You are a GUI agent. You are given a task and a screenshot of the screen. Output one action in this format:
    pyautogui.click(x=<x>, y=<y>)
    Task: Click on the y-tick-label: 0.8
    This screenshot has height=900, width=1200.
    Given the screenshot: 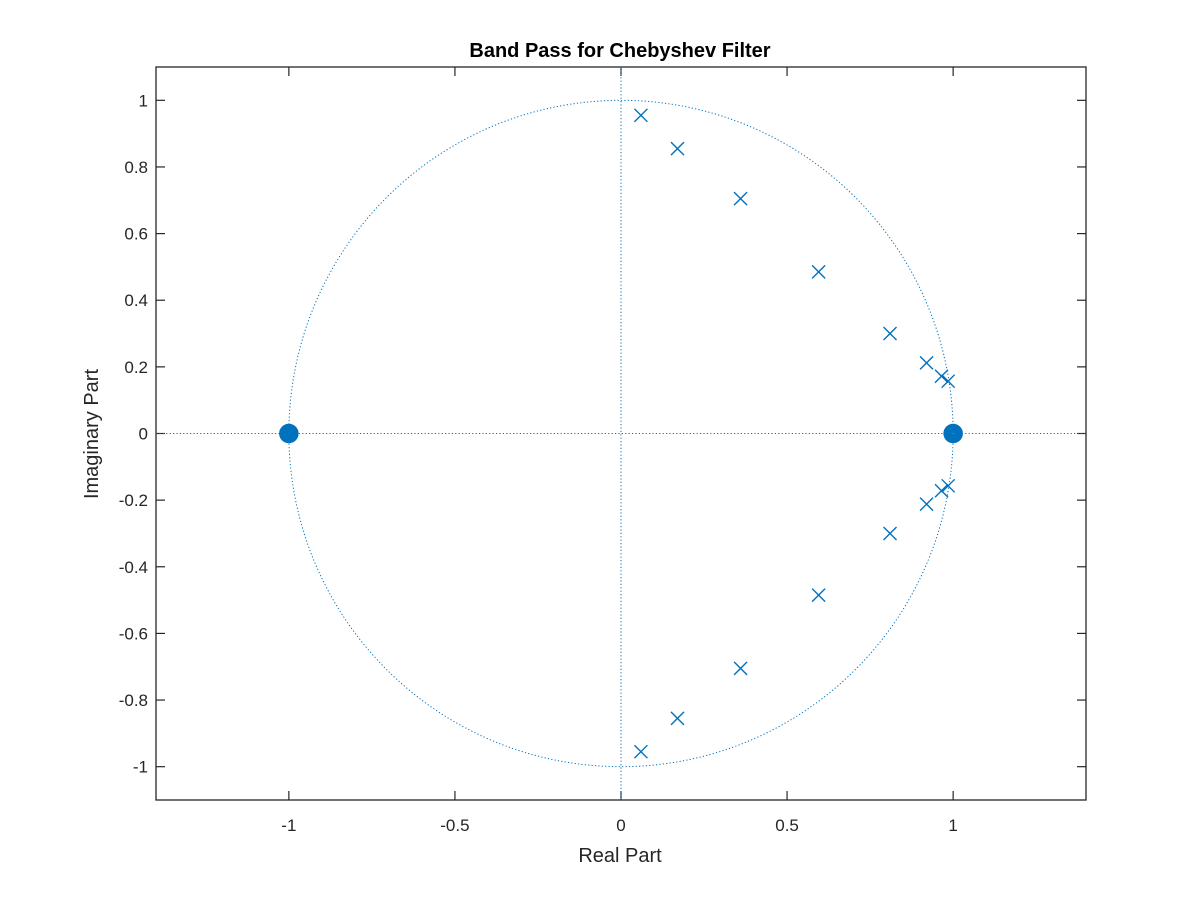 What is the action you would take?
    pyautogui.click(x=136, y=167)
    